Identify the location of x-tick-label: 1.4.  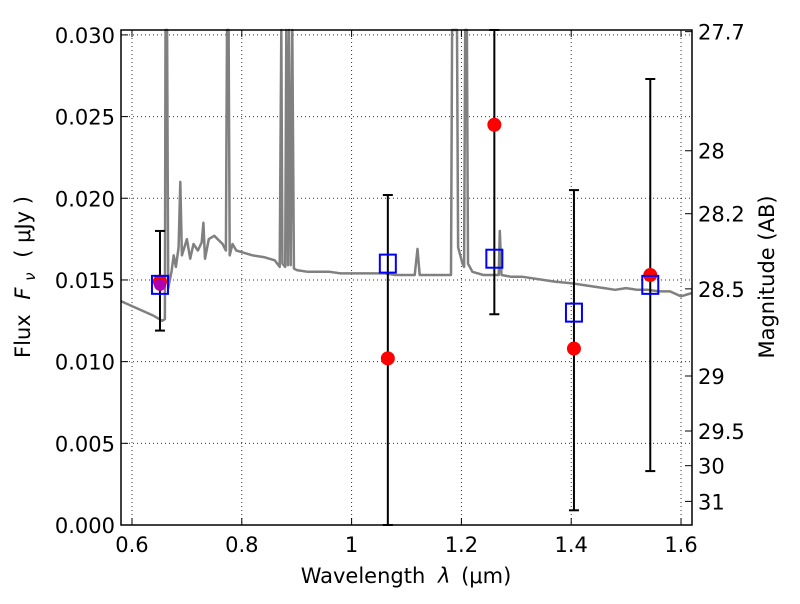
(571, 545).